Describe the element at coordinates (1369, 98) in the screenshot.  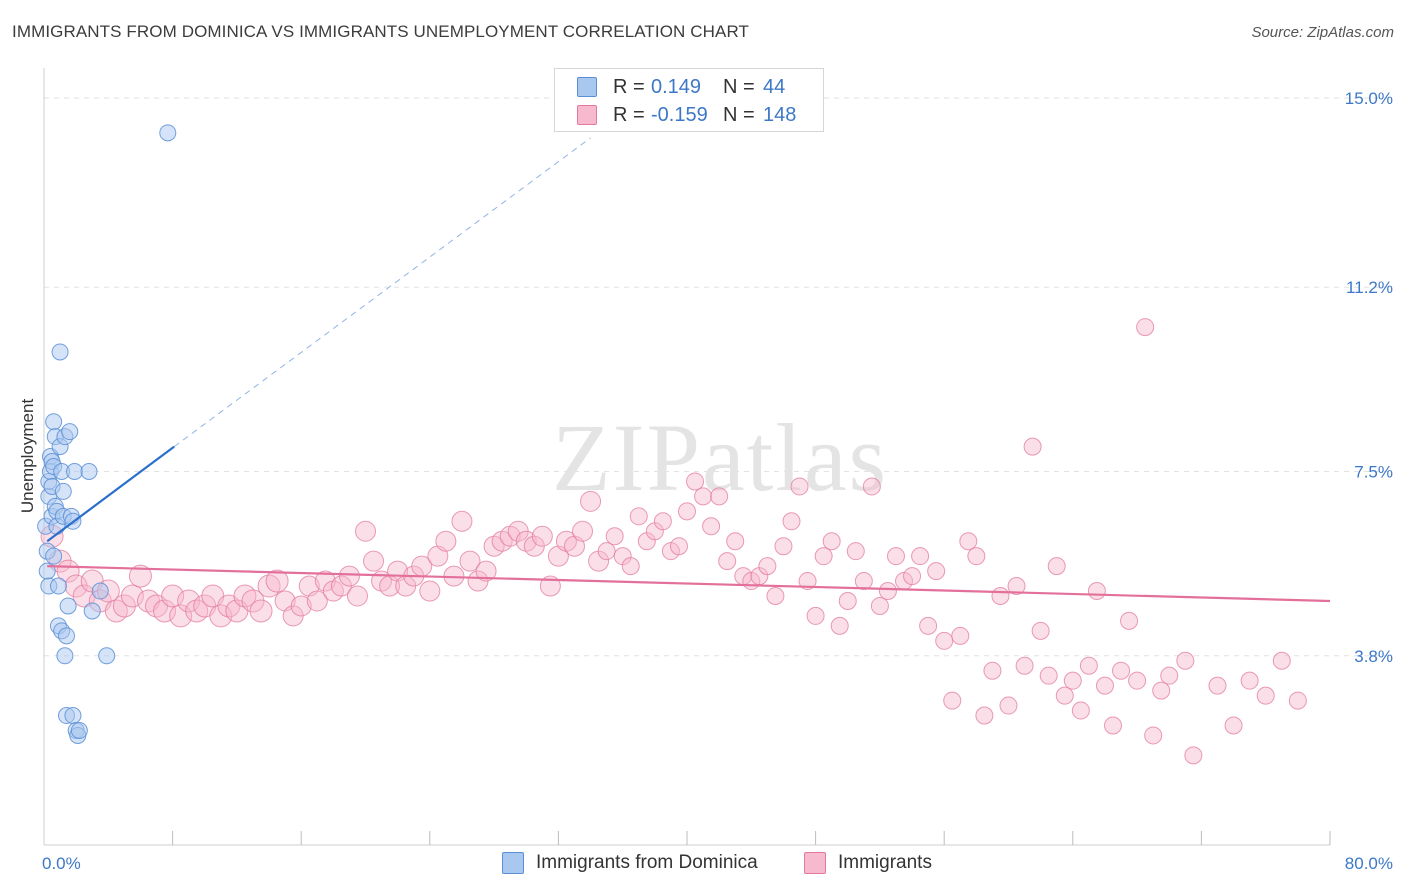
I see `y-tick-label: 15.0%` at that location.